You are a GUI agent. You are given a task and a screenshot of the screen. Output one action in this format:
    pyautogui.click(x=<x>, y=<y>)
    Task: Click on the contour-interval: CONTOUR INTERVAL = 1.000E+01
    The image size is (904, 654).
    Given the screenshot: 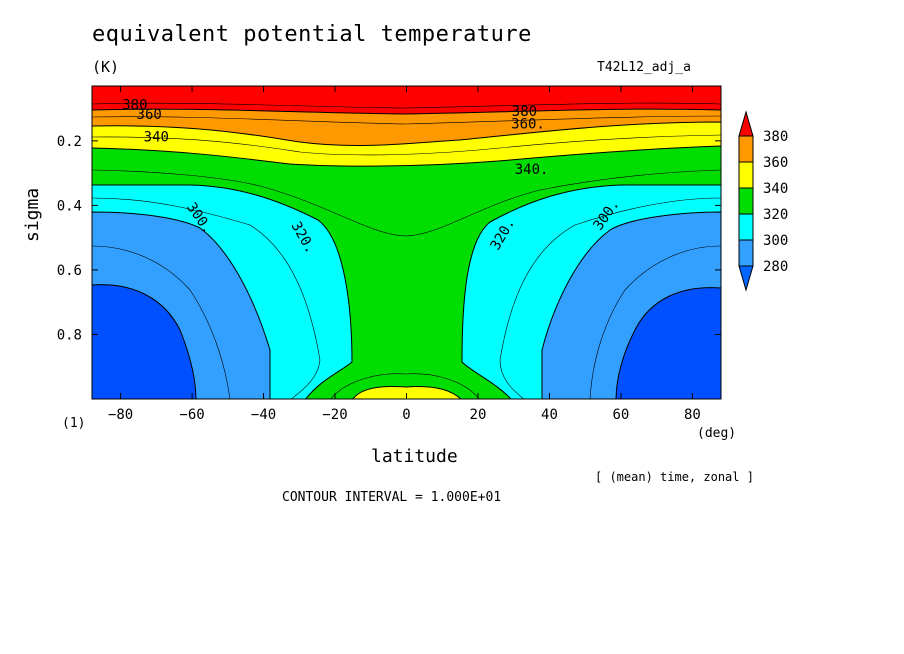 What is the action you would take?
    pyautogui.click(x=392, y=497)
    